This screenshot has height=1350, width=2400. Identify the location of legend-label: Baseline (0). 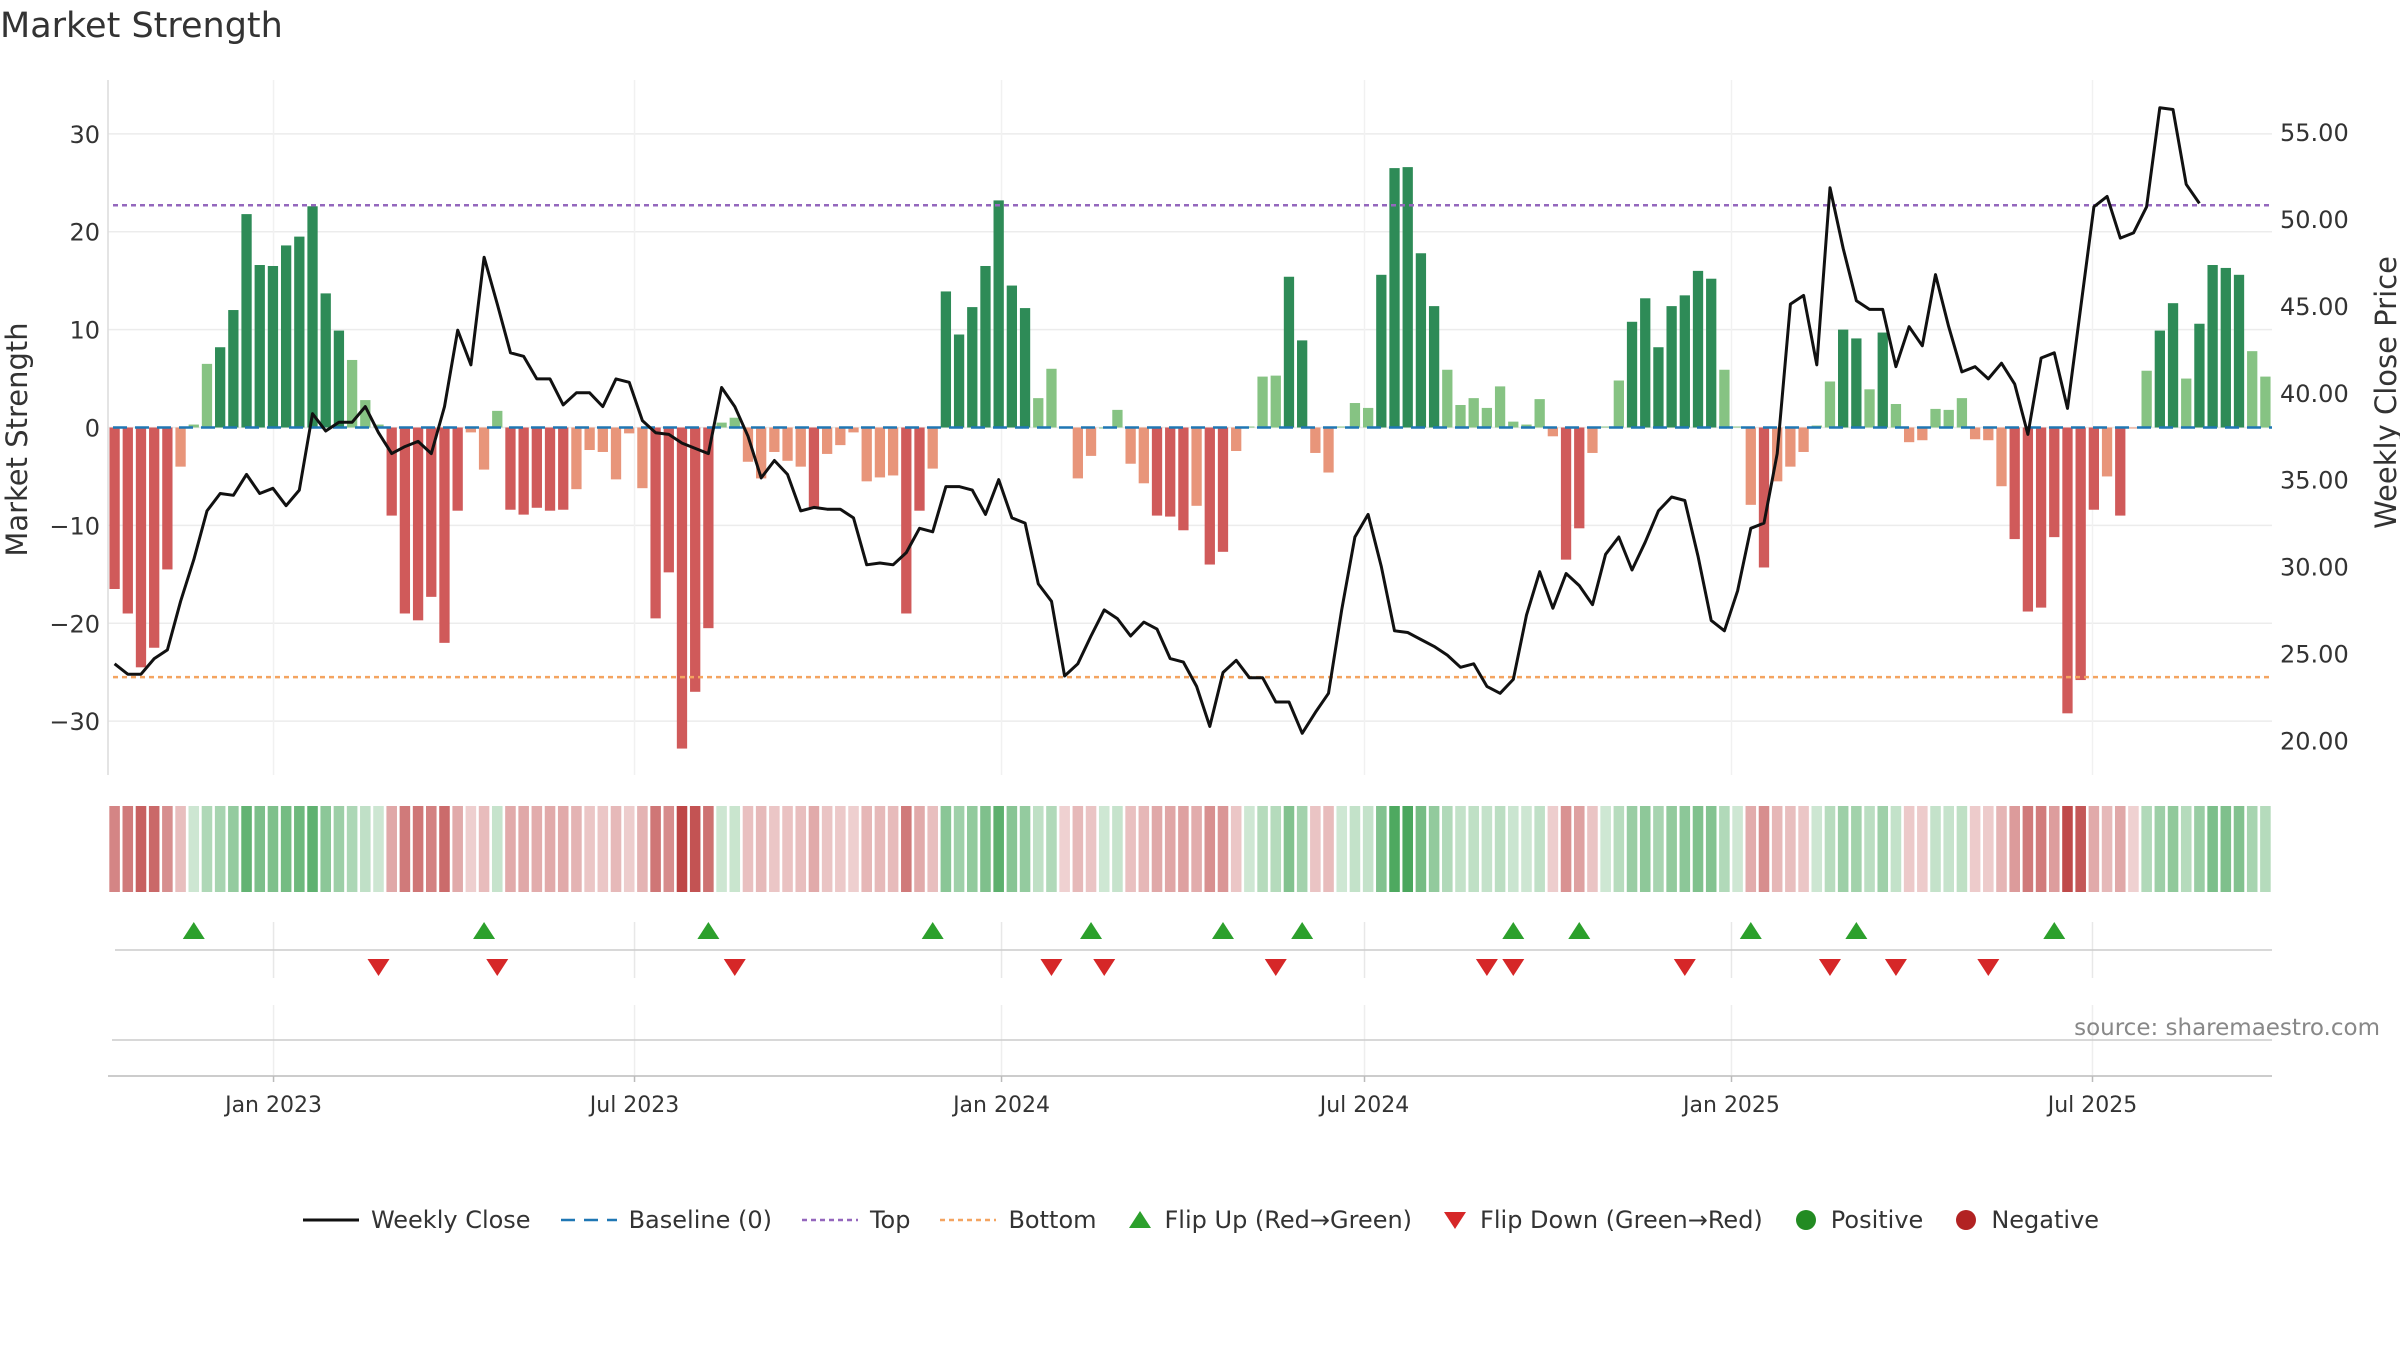
(700, 1220).